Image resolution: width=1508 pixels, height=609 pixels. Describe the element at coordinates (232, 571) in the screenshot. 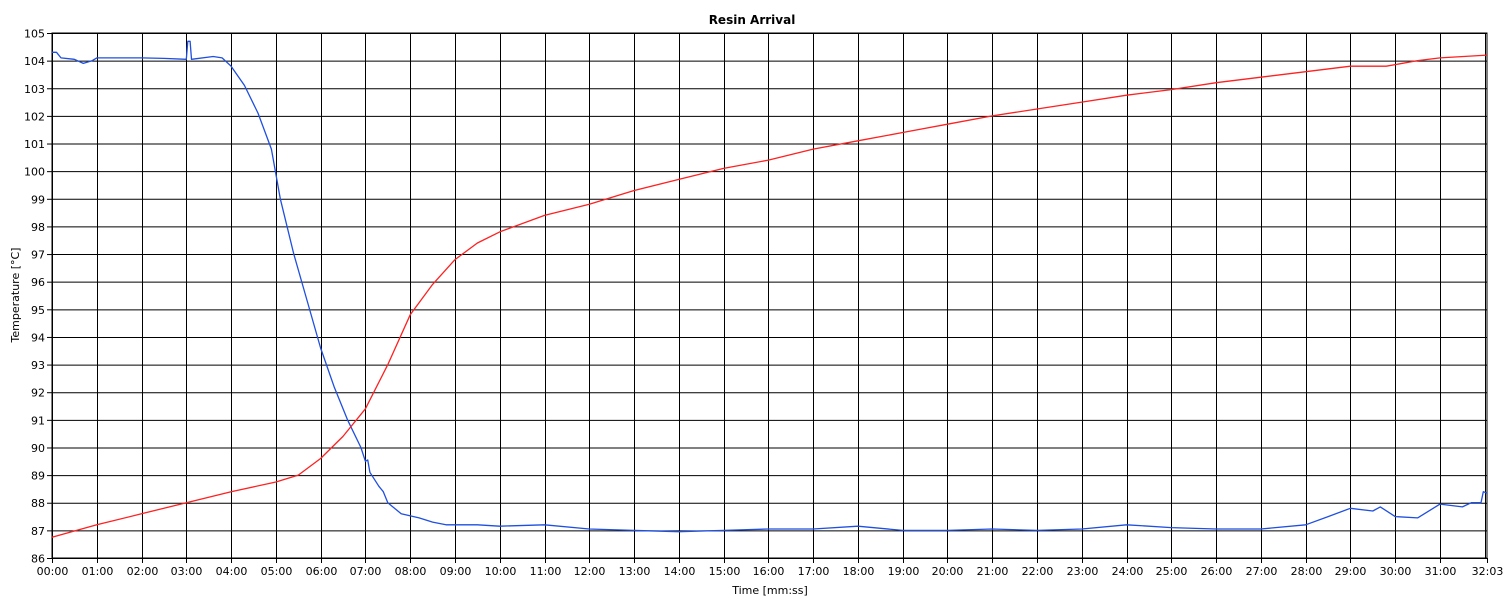

I see `x-tick-label: 04:00` at that location.